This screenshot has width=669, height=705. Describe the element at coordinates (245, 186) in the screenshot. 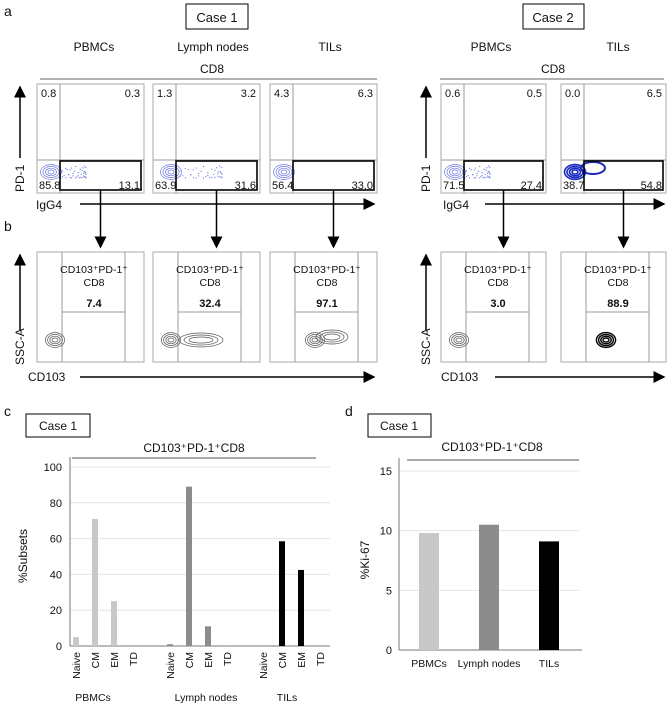

I see `quadrant-lr-value: 31.6` at that location.